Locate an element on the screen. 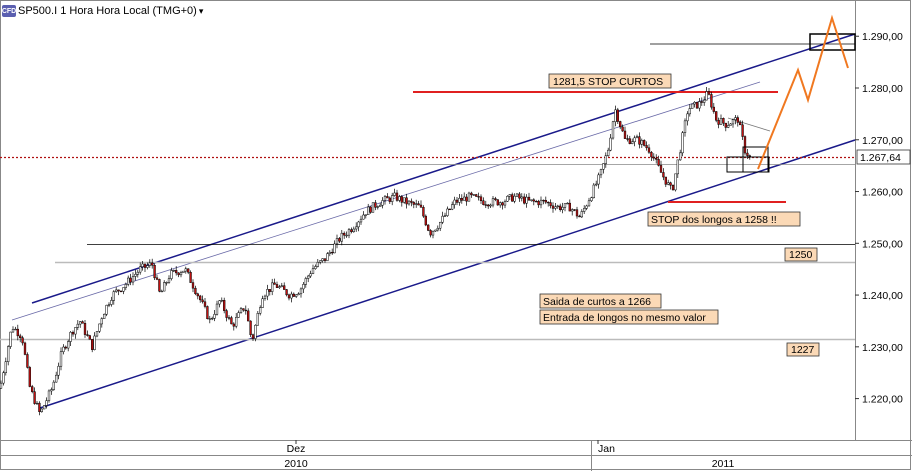 This screenshot has width=912, height=476. annotation-stop-short-text: 1281,5 STOP CURTOS is located at coordinates (608, 82).